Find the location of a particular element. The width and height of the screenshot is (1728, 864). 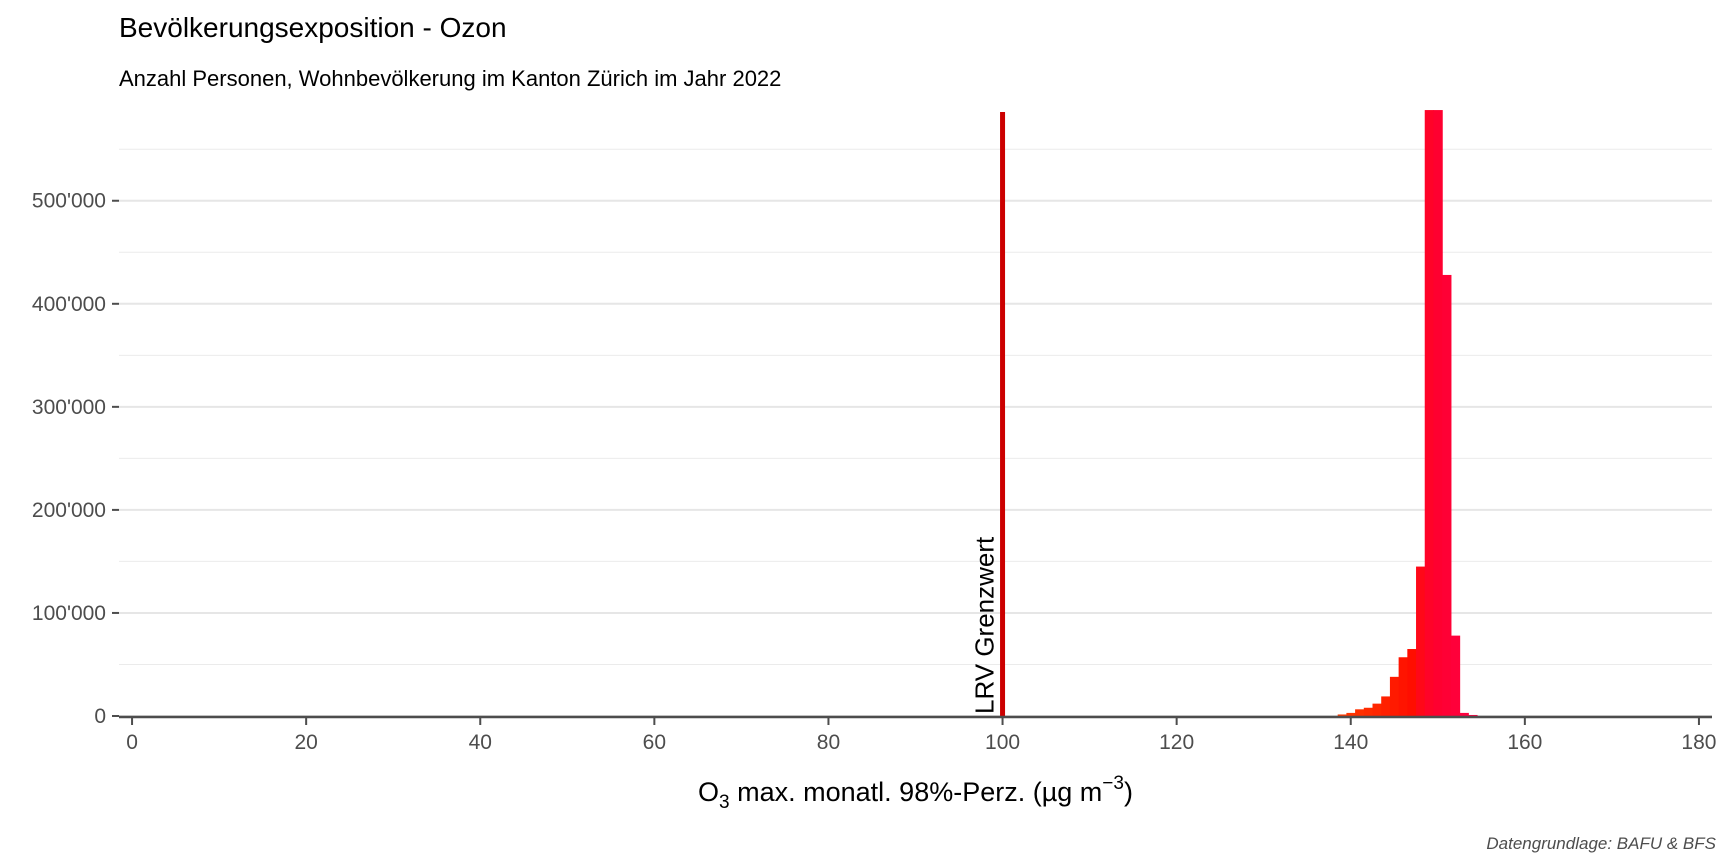

threshold-label: LRV Grenzwert is located at coordinates (985, 625).